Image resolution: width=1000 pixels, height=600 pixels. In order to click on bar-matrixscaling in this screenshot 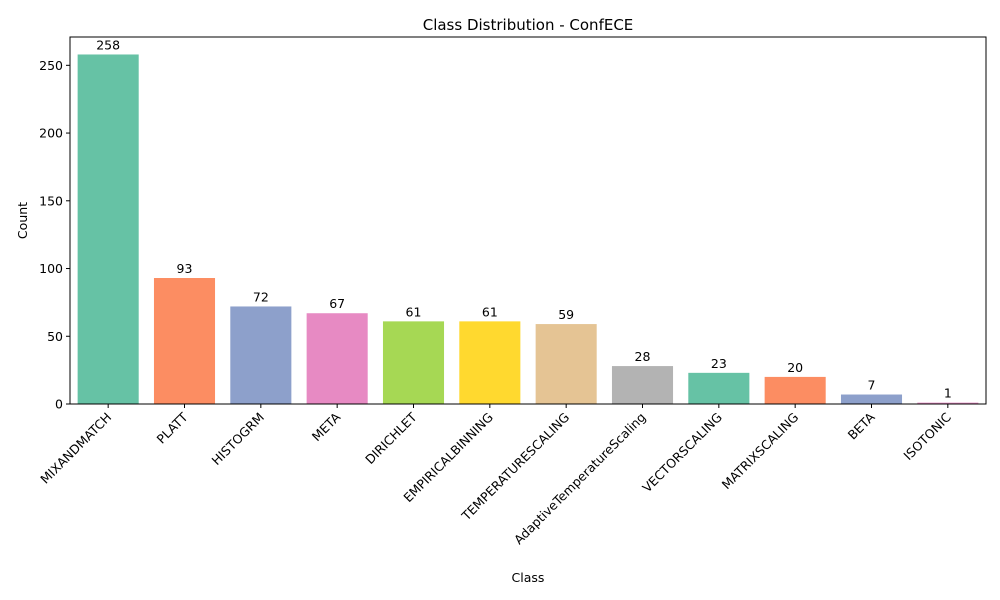, I will do `click(795, 390)`.